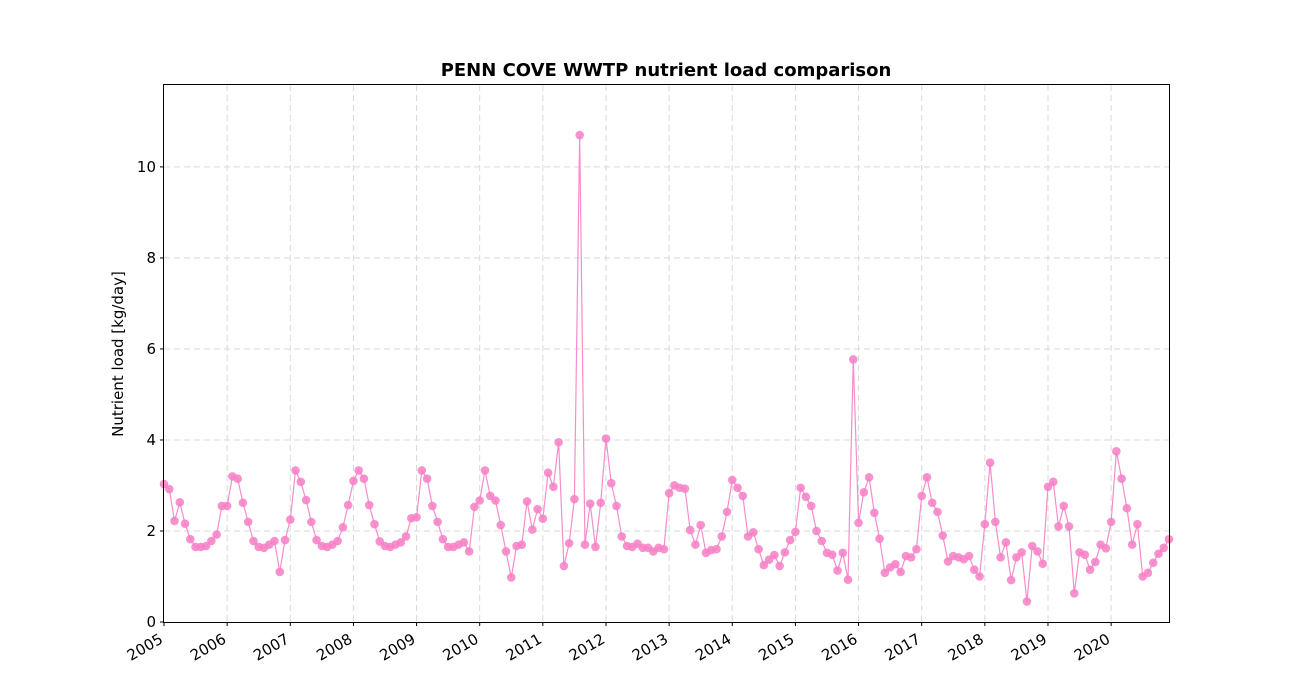 The width and height of the screenshot is (1300, 700). What do you see at coordinates (966, 647) in the screenshot?
I see `x-tick-label: 2018` at bounding box center [966, 647].